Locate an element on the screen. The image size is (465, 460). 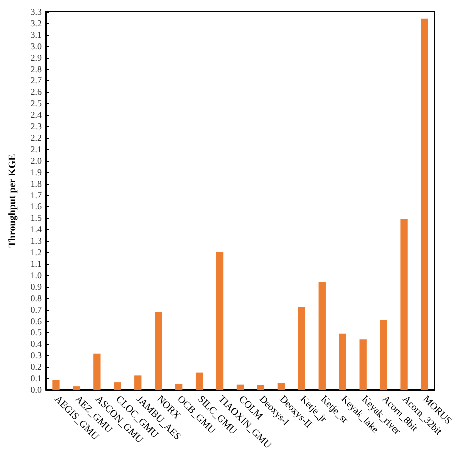
y-tick-label: 0.1 is located at coordinates (36, 379).